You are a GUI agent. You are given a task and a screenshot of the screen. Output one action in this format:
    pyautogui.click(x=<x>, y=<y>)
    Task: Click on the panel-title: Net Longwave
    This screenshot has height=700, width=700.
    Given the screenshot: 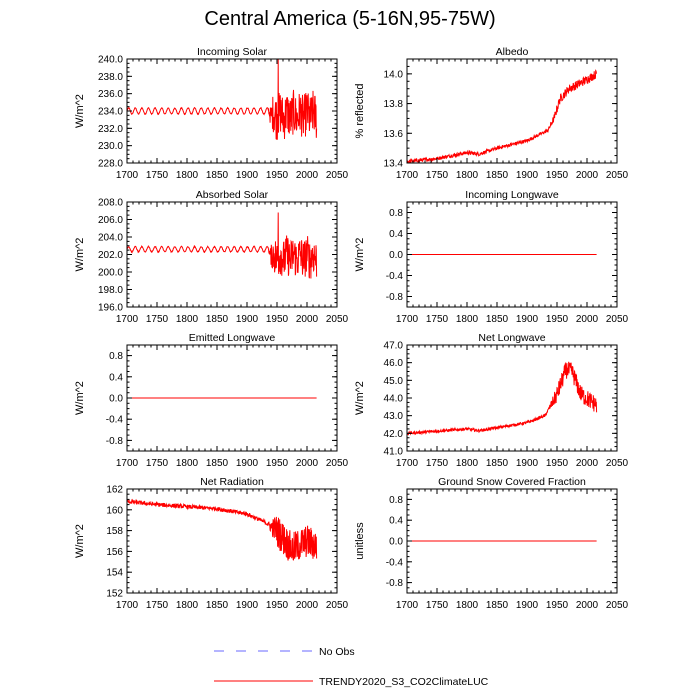 What is the action you would take?
    pyautogui.click(x=511, y=338)
    